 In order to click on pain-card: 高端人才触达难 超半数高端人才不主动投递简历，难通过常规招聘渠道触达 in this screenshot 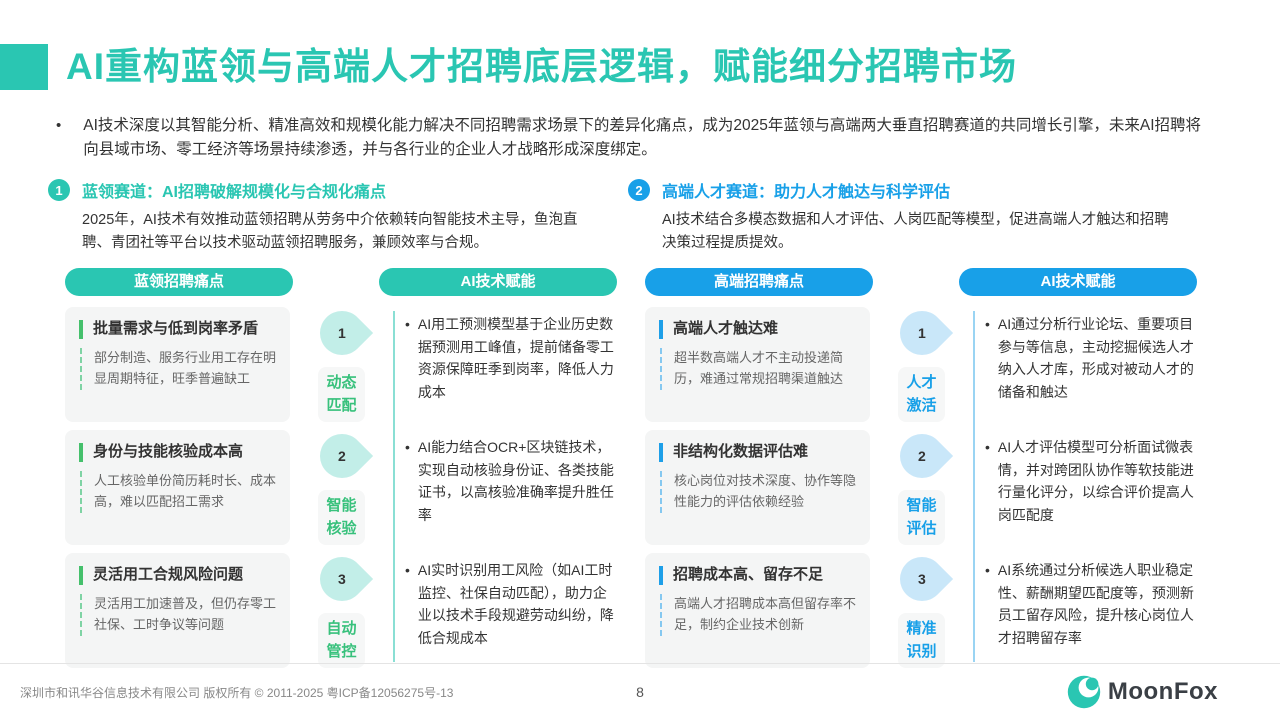, I will do `click(757, 365)`.